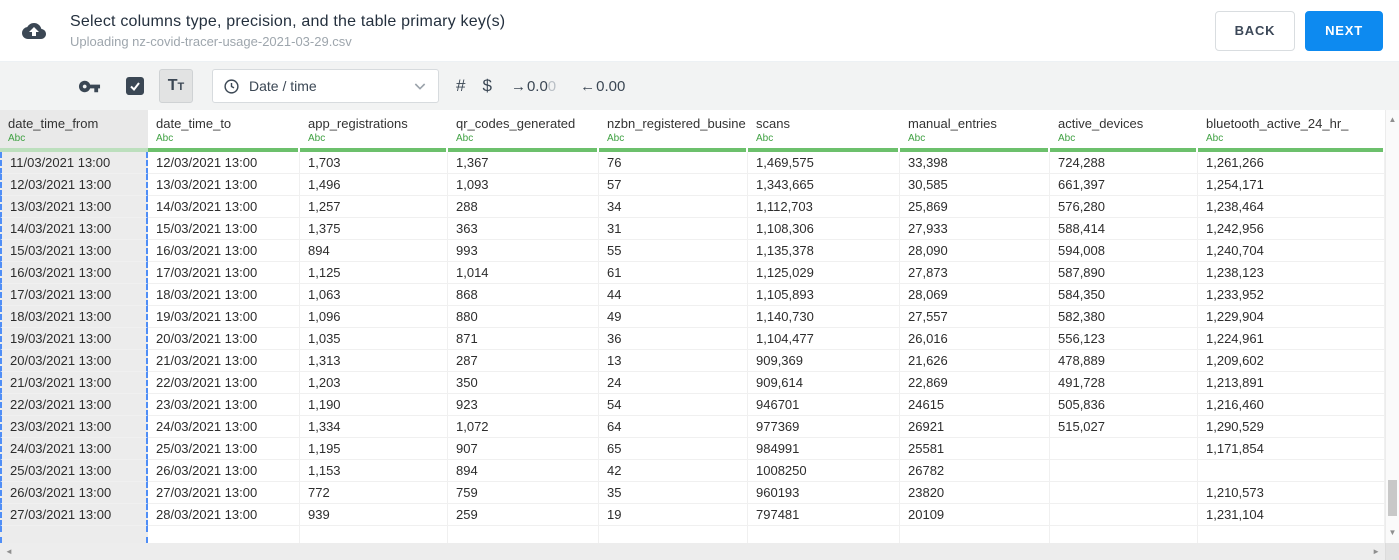  I want to click on table-cell: 21,626, so click(975, 361).